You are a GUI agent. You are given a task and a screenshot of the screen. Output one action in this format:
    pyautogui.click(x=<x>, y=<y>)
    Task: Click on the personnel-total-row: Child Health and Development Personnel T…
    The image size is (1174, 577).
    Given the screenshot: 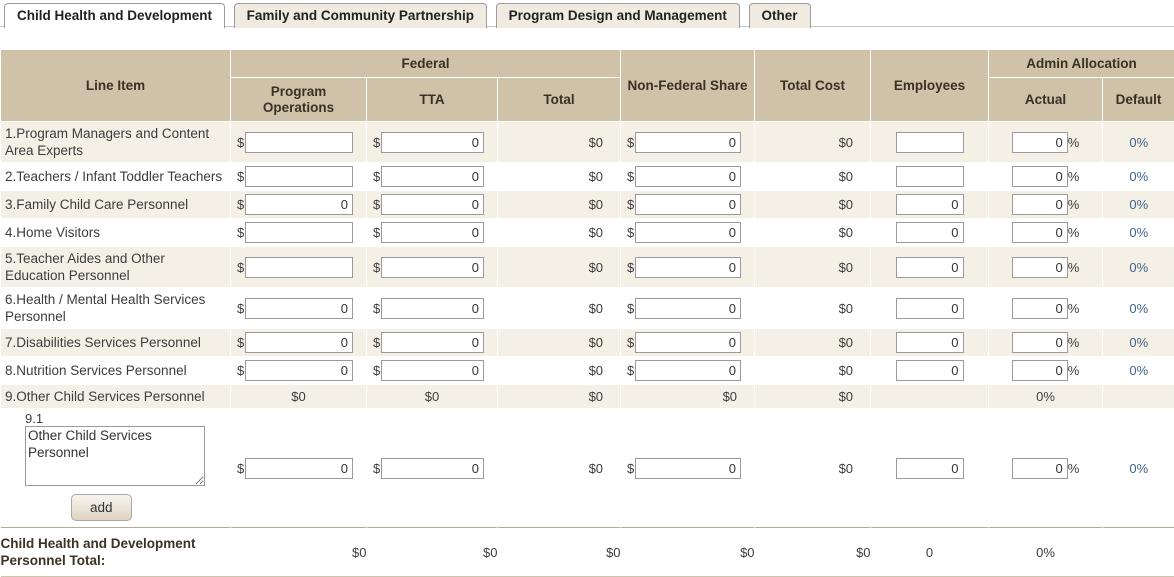 What is the action you would take?
    pyautogui.click(x=587, y=552)
    